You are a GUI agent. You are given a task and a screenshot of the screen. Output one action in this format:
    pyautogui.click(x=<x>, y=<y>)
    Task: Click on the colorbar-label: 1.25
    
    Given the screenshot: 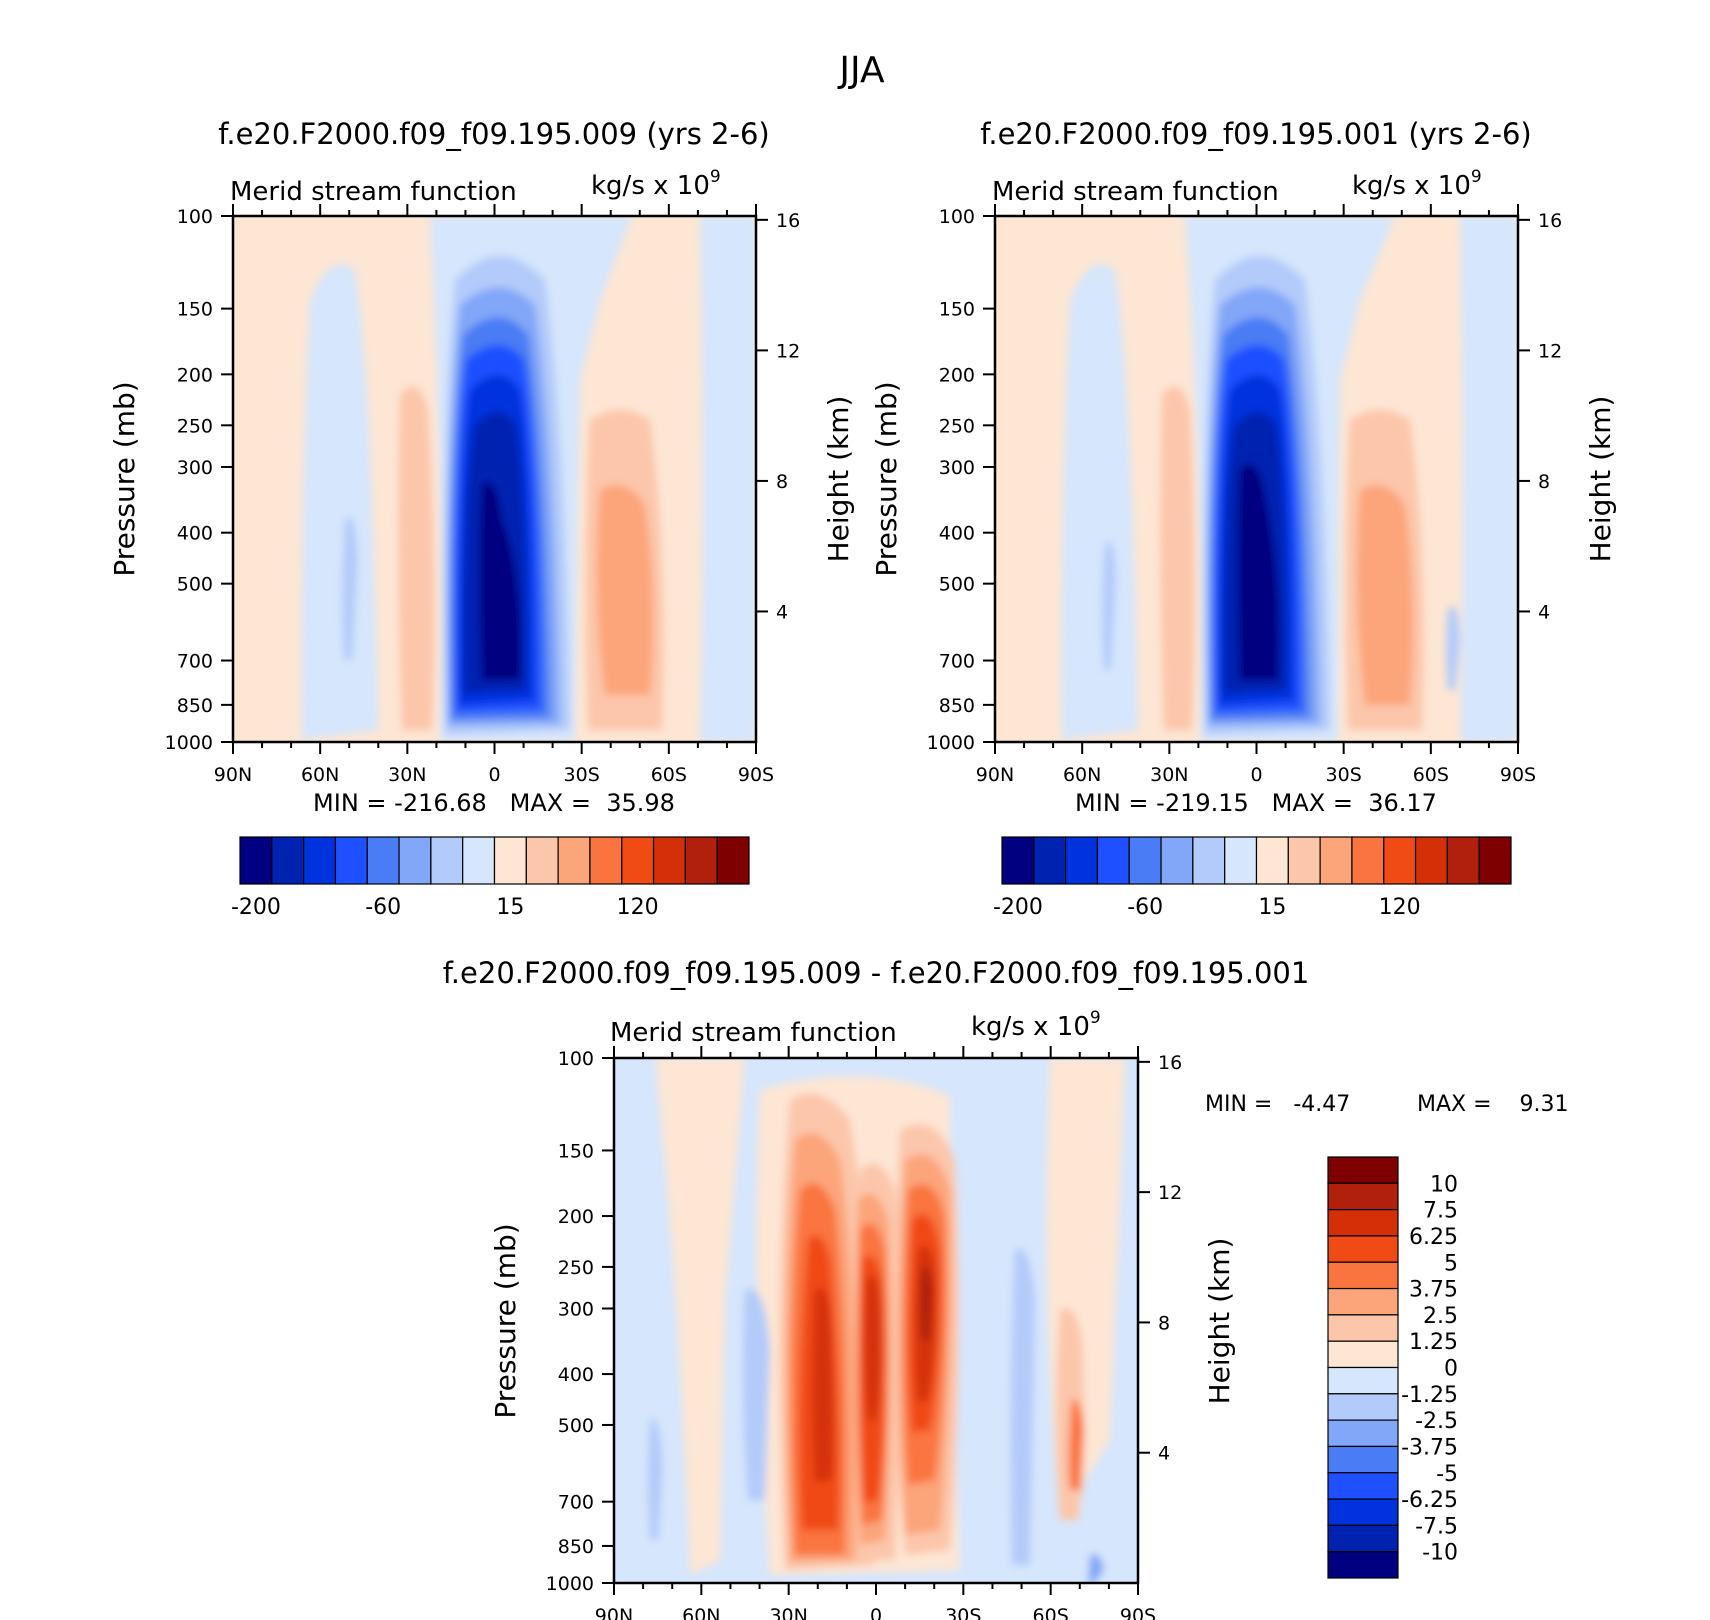 What is the action you would take?
    pyautogui.click(x=1433, y=1342)
    